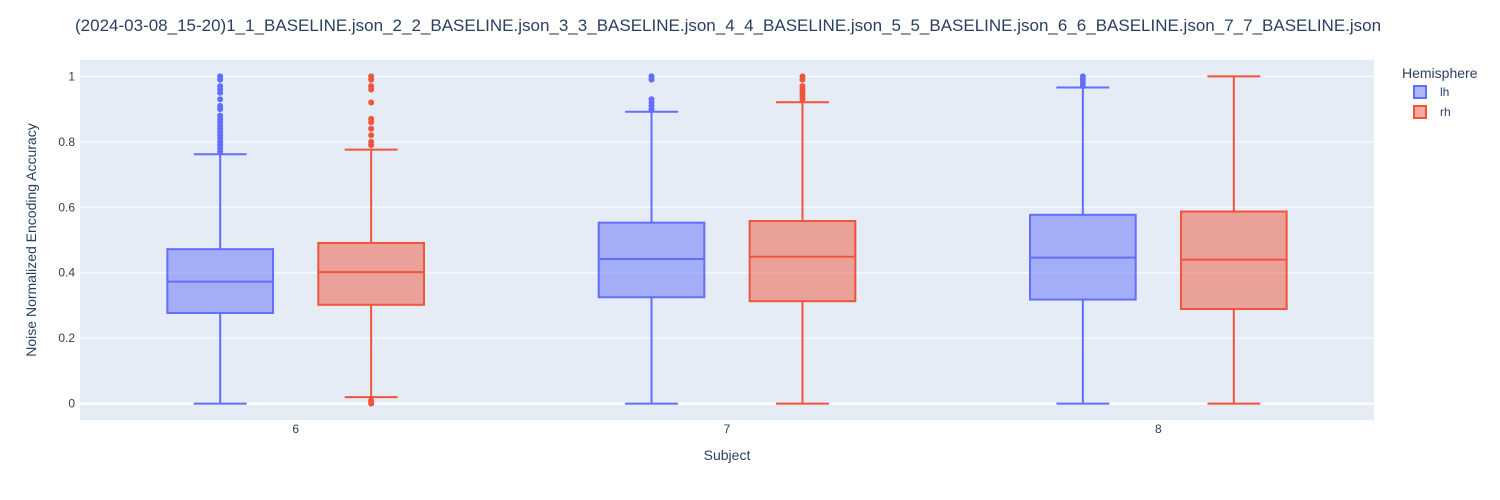 Image resolution: width=1500 pixels, height=500 pixels. What do you see at coordinates (1445, 112) in the screenshot?
I see `legend-label: rh` at bounding box center [1445, 112].